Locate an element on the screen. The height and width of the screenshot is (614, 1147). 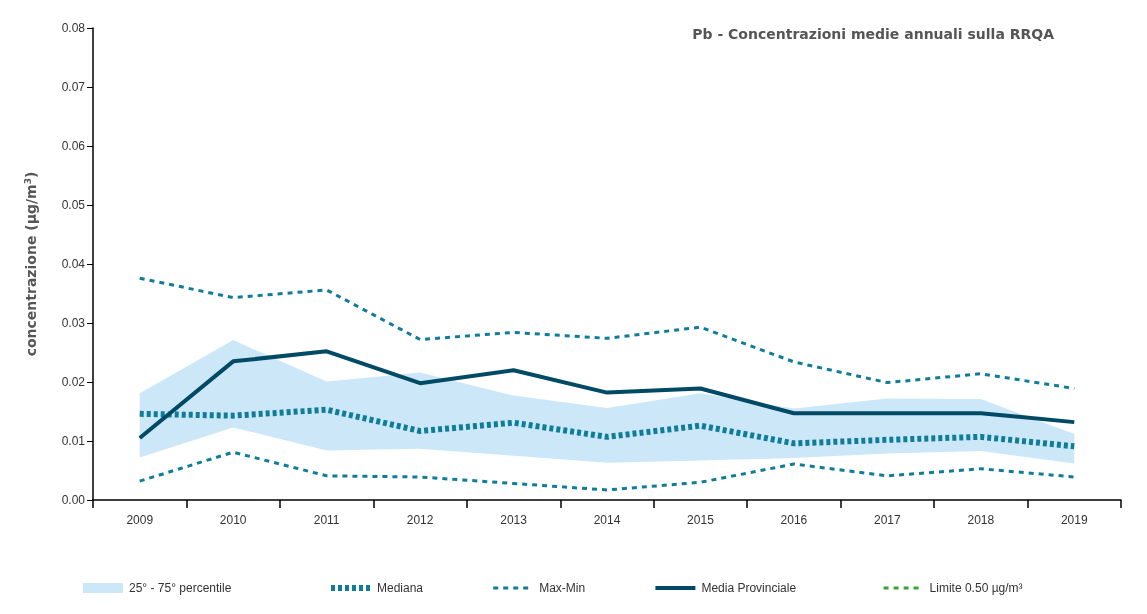
x-tick-label: 2019 is located at coordinates (1074, 520).